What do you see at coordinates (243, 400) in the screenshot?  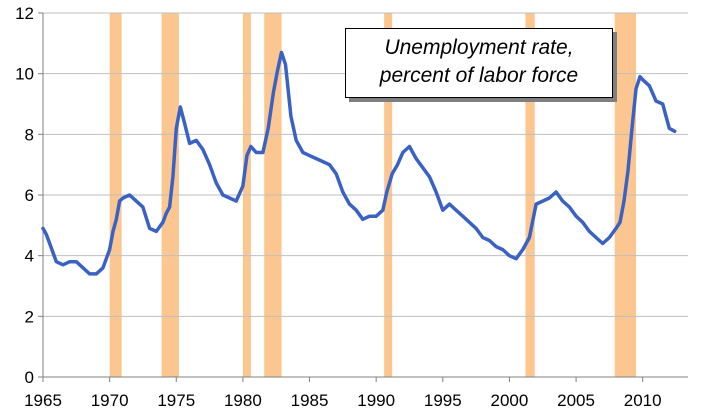 I see `x-tick-label-1980: 1980` at bounding box center [243, 400].